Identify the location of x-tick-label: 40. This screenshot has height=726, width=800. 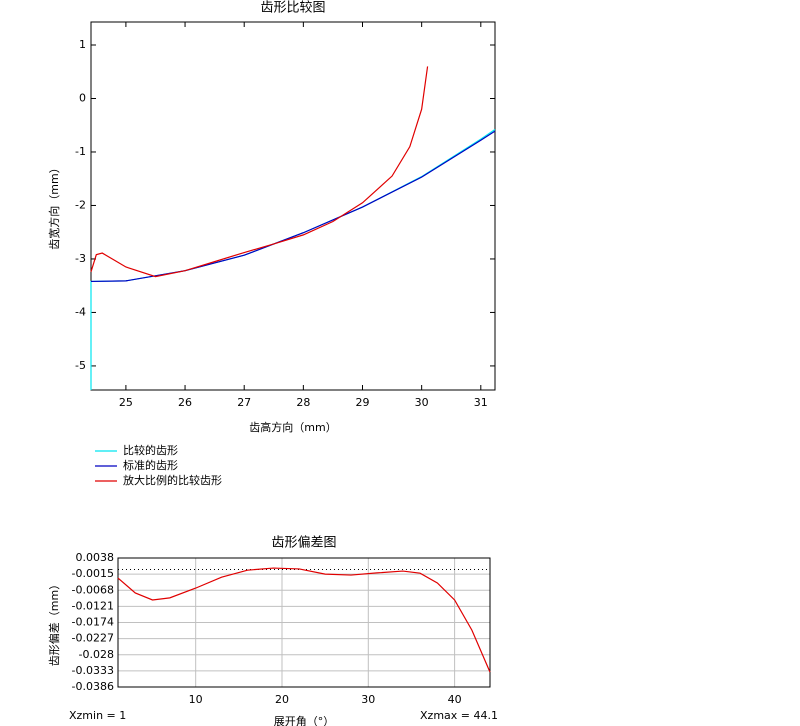
(455, 699).